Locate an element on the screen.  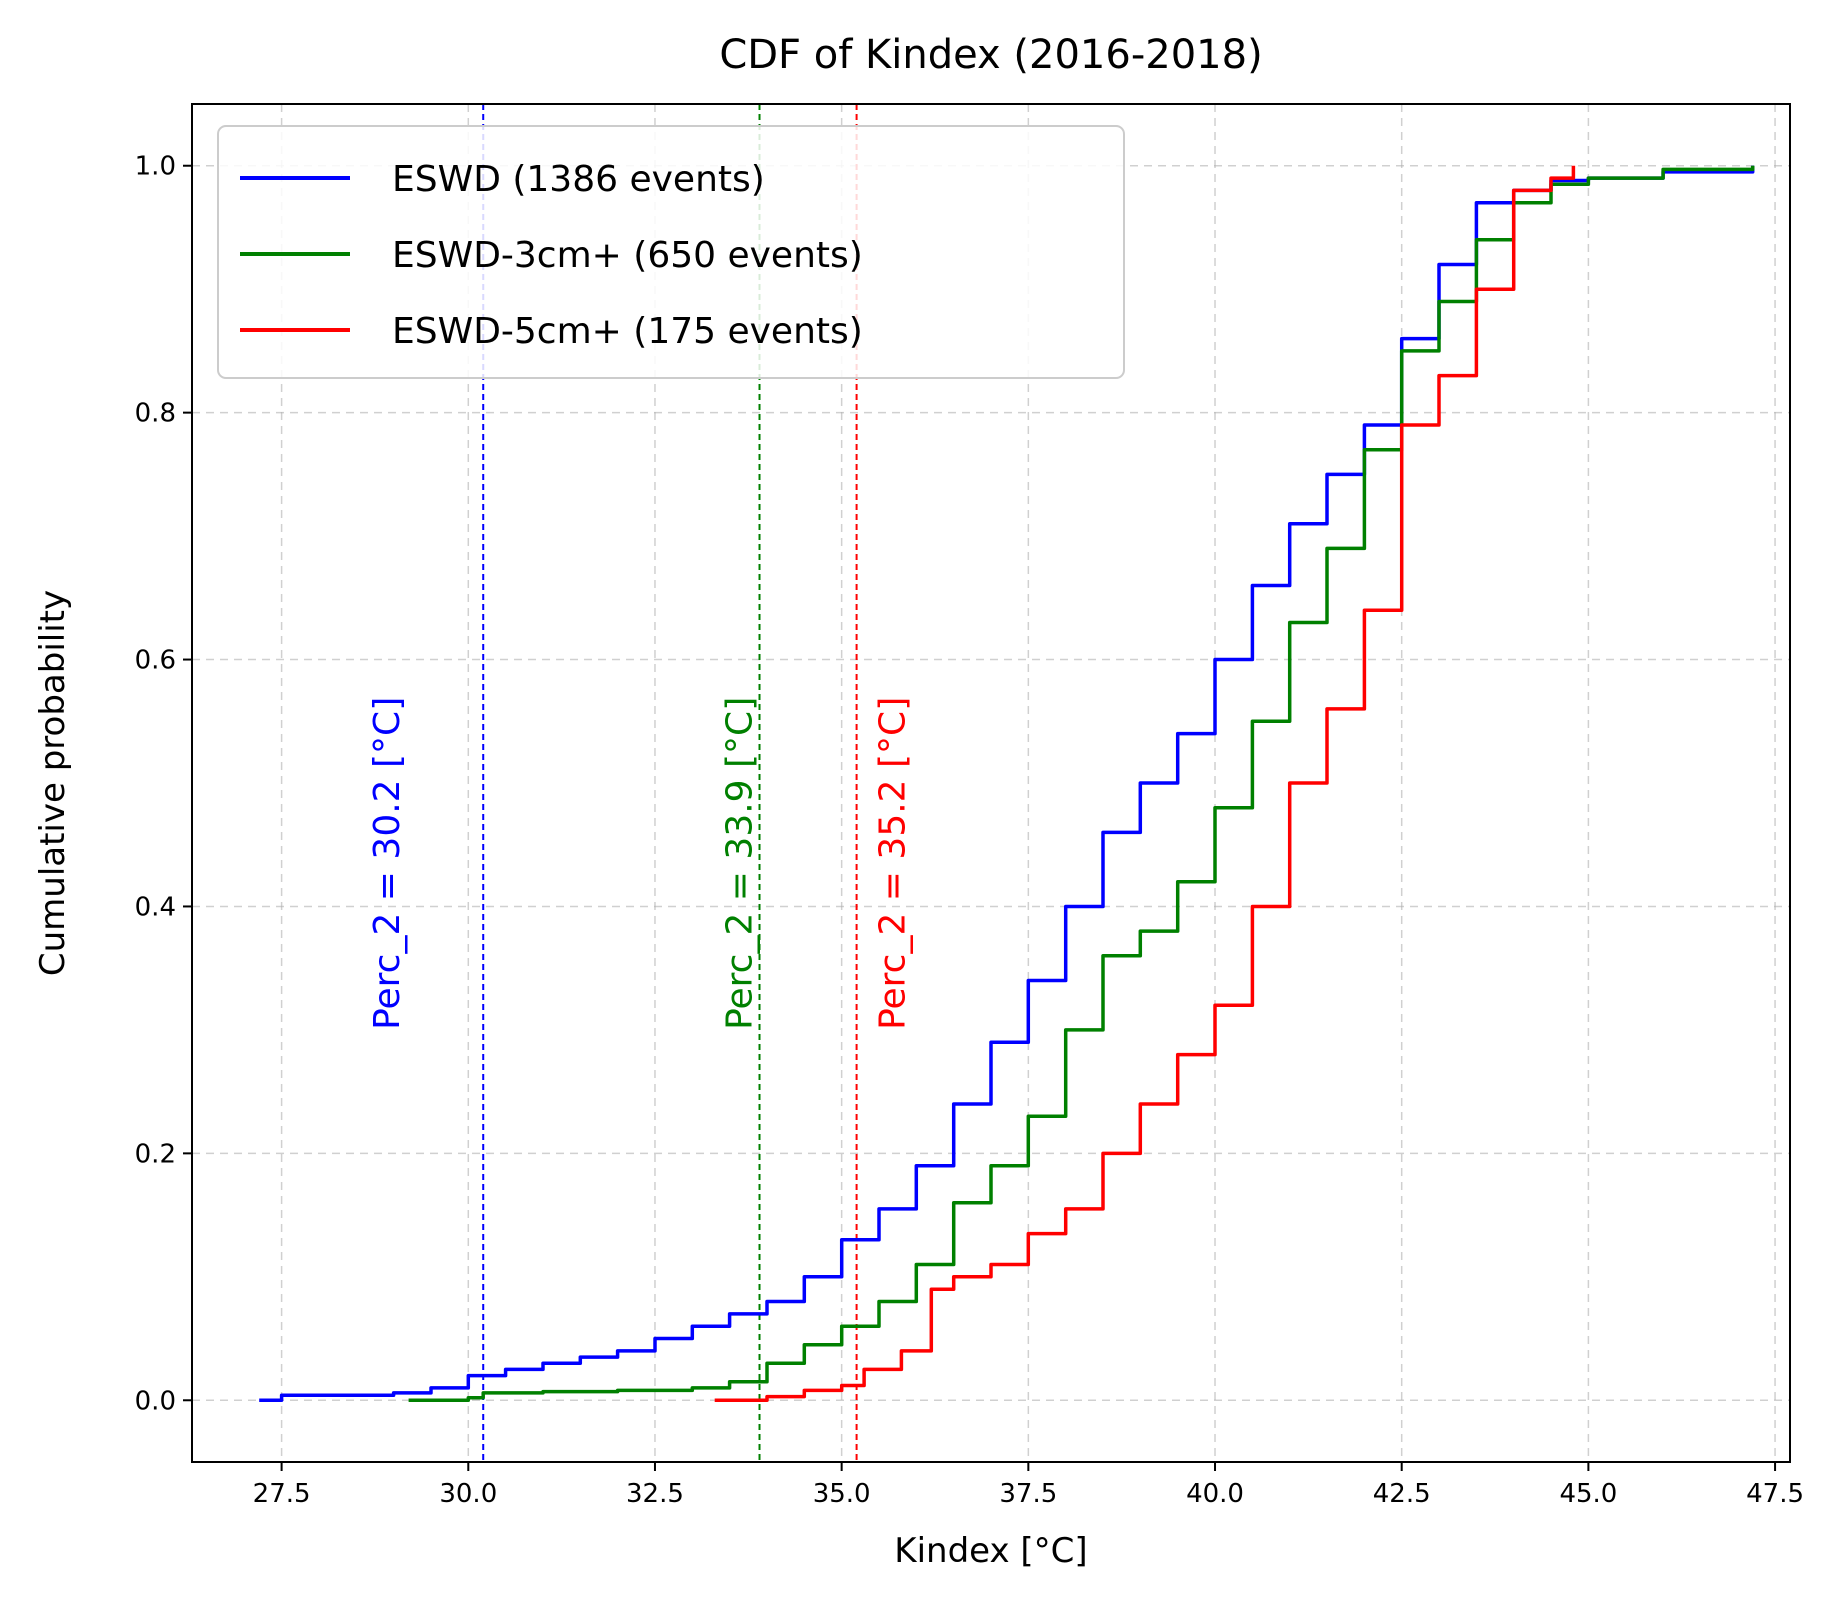
y-axis-ticks: 0.0 0.2 0.4 0.6 0.8 1.0 is located at coordinates (163, 784).